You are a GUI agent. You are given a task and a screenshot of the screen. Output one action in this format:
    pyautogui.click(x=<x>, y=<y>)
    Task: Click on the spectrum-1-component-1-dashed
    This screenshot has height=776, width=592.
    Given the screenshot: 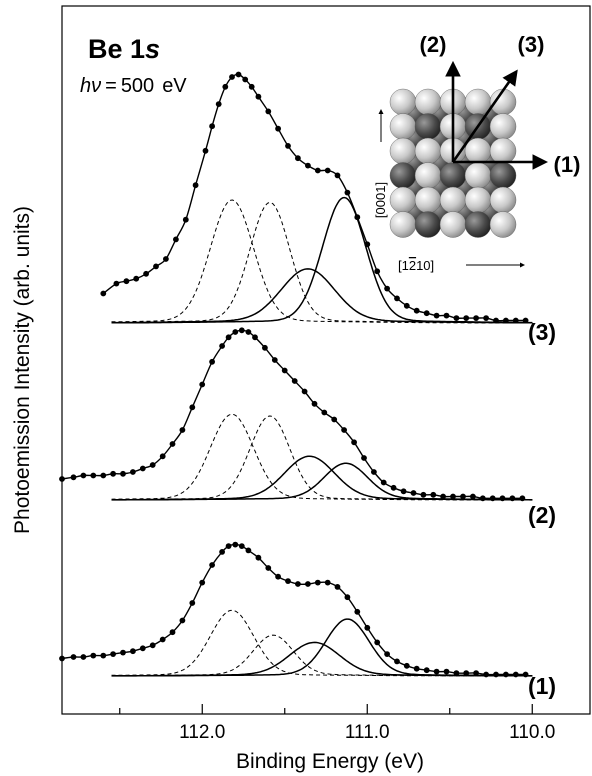 What is the action you would take?
    pyautogui.click(x=322, y=643)
    